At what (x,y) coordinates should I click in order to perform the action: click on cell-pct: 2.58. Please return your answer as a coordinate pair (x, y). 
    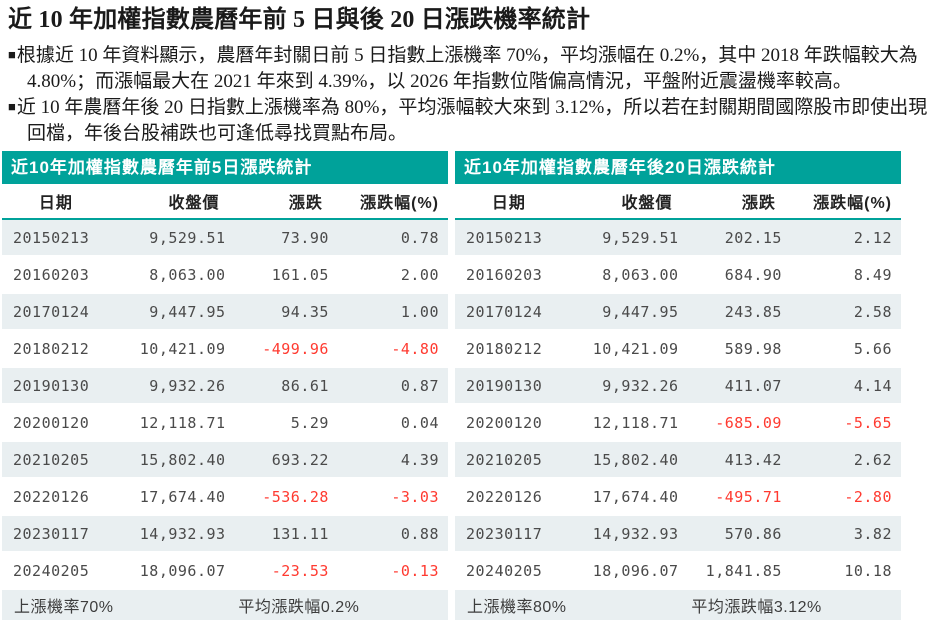
    Looking at the image, I should click on (845, 312).